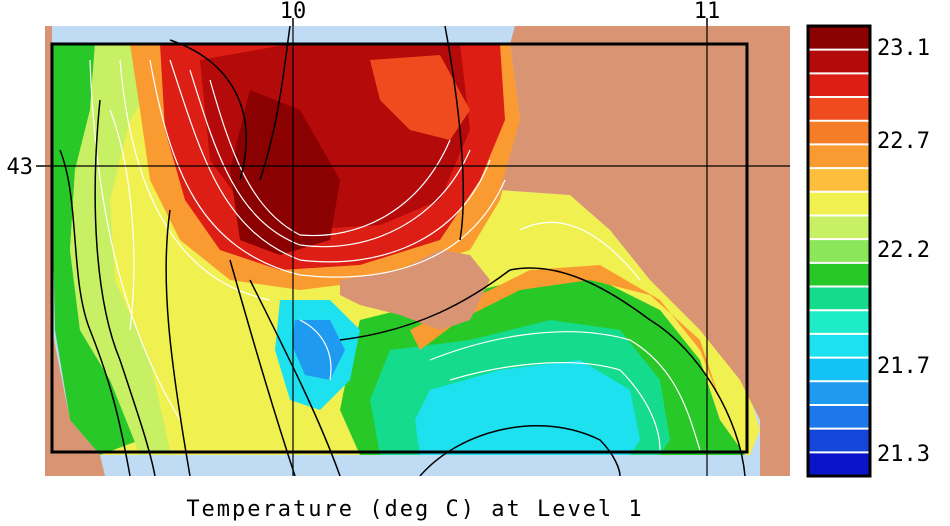 This screenshot has height=526, width=950. I want to click on lat-label-43: 43, so click(20, 167).